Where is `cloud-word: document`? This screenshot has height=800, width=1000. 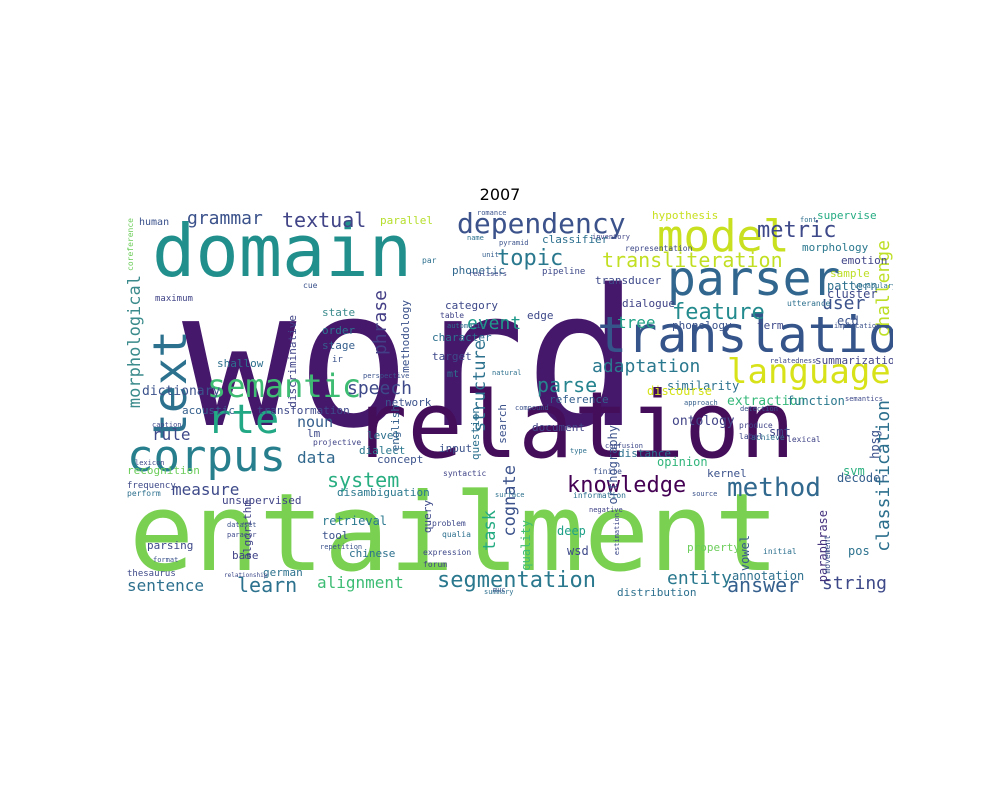
cloud-word: document is located at coordinates (558, 427).